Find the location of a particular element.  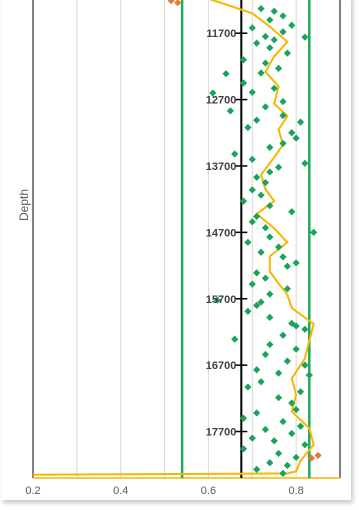

depth-label: 17700 is located at coordinates (221, 433).